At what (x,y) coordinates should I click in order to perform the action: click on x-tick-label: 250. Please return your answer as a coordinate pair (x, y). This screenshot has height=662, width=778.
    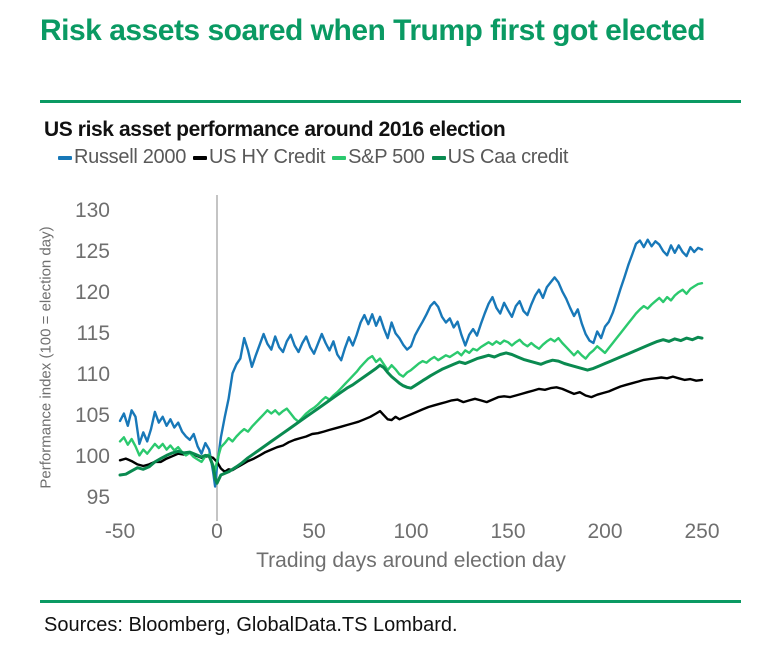
    Looking at the image, I should click on (702, 531).